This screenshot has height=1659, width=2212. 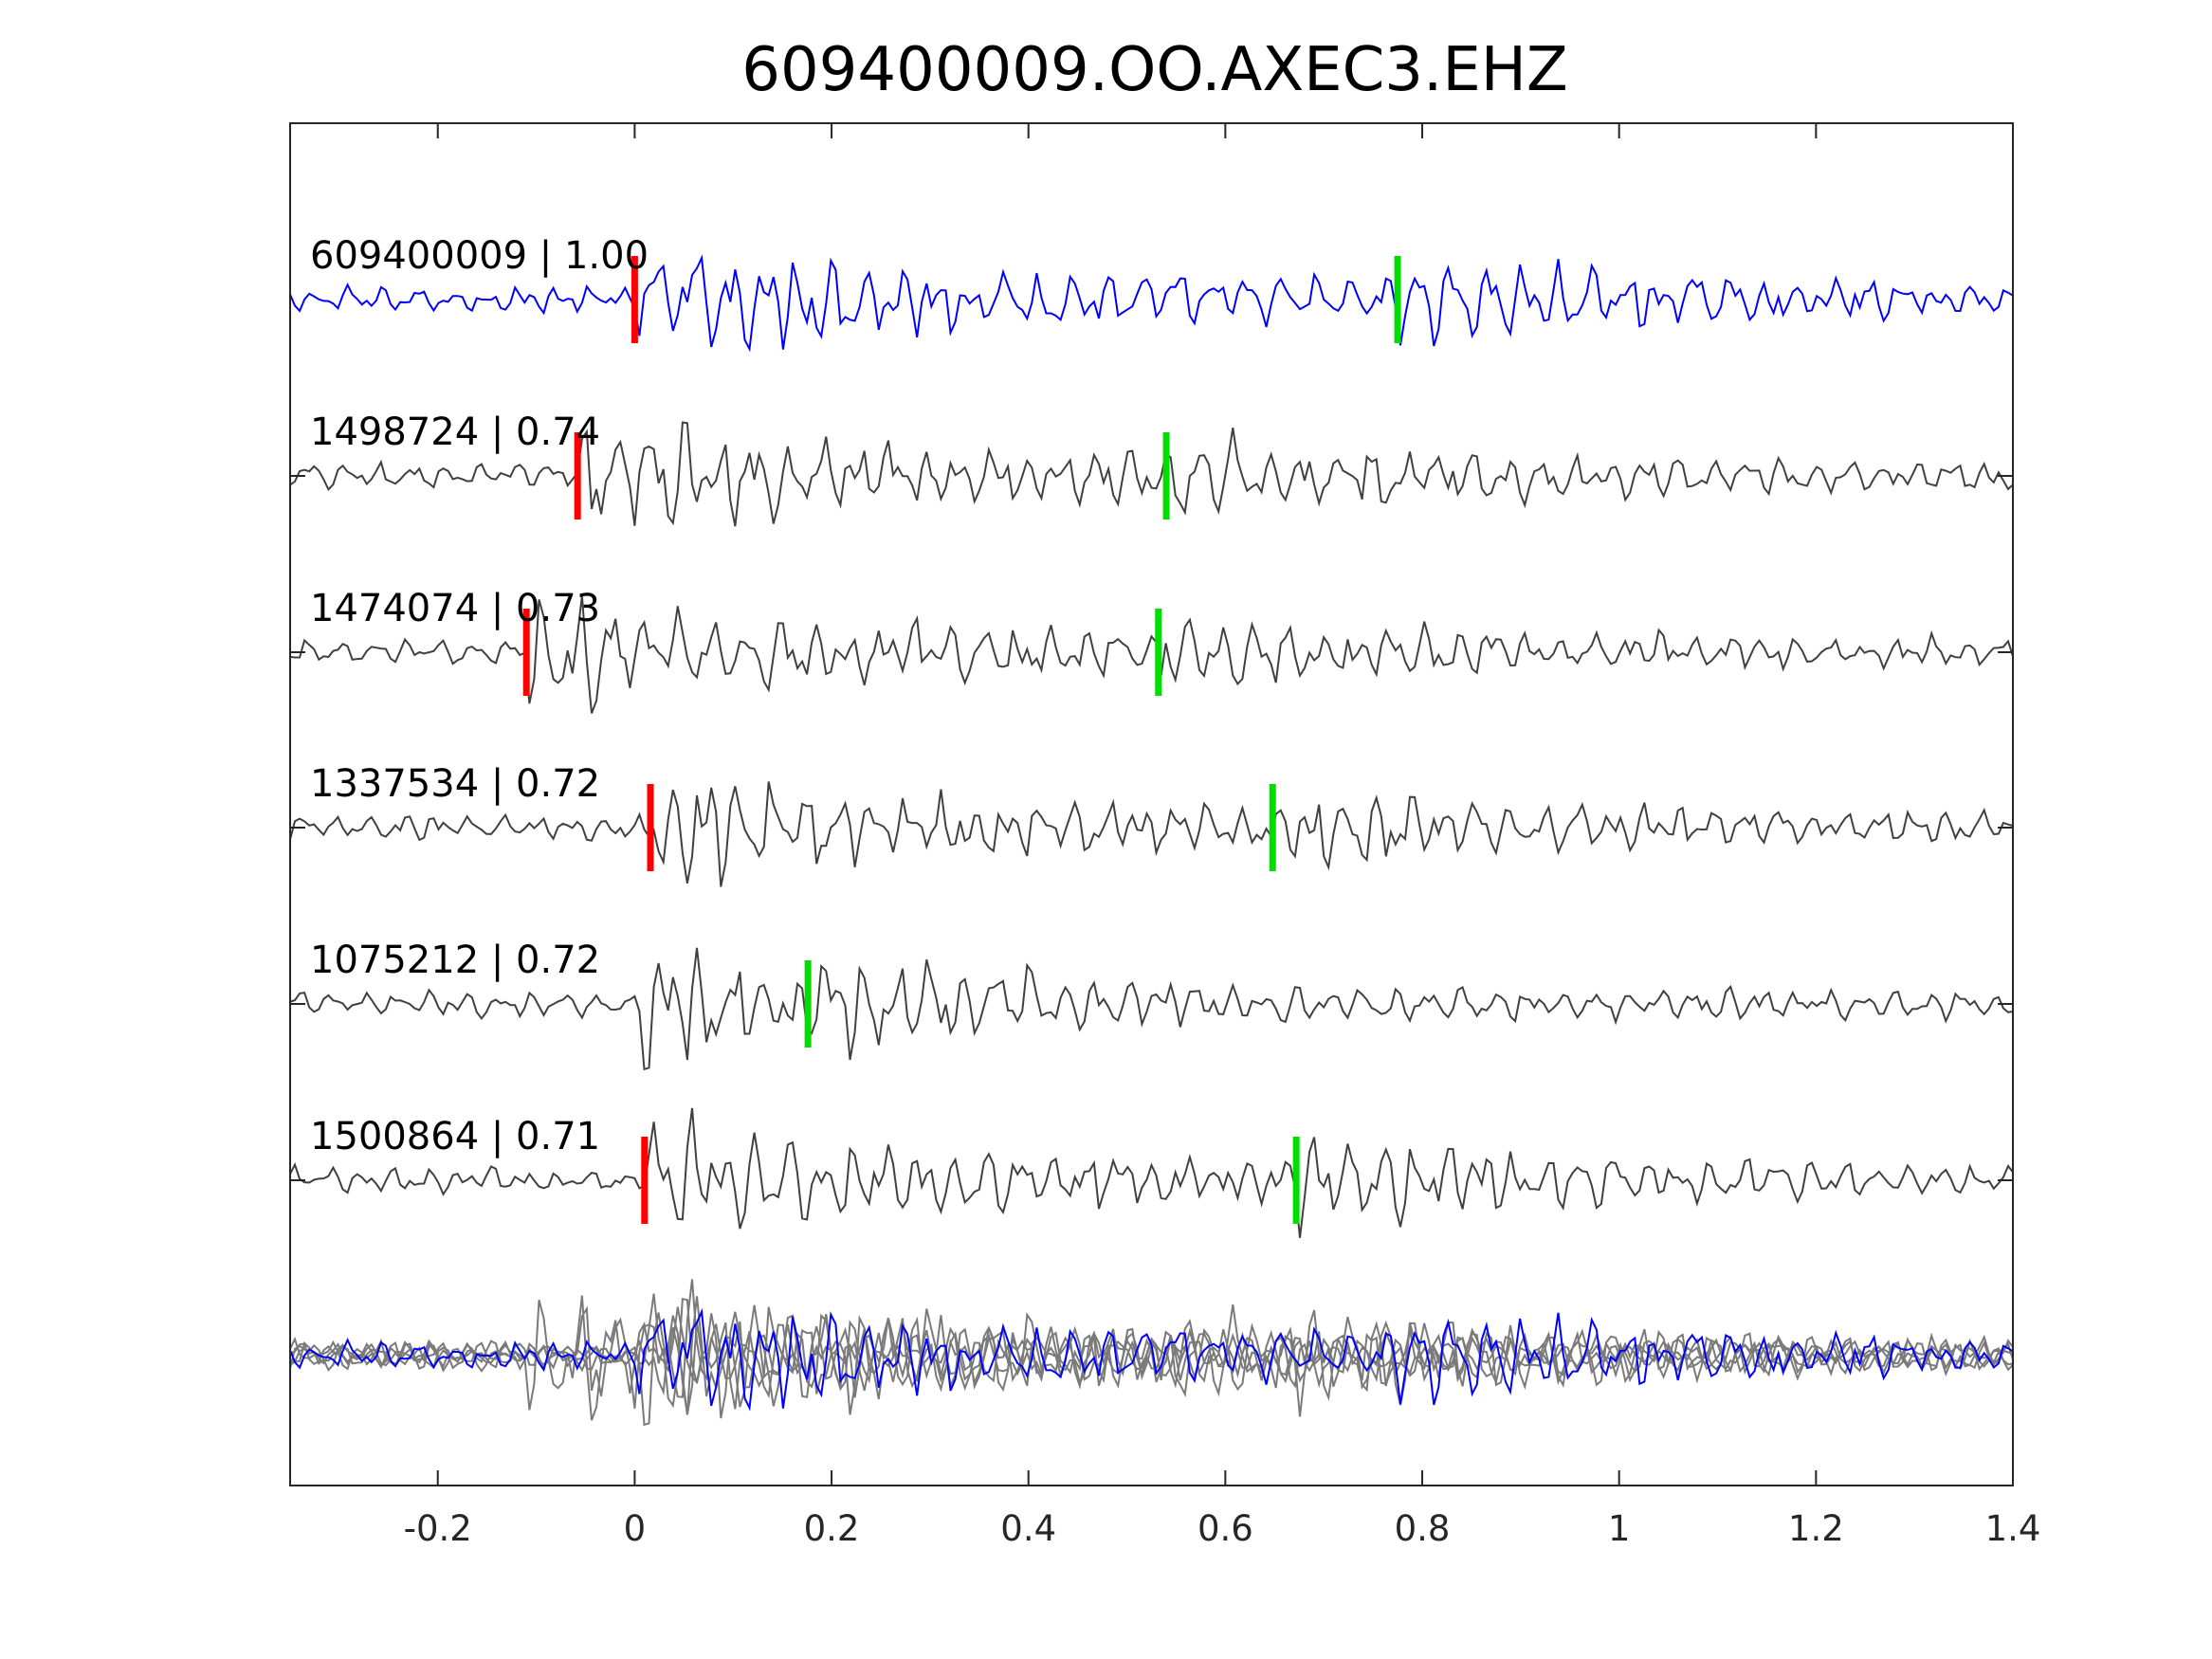 What do you see at coordinates (455, 784) in the screenshot?
I see `trace-label-1337534: 1337534 | 0.72` at bounding box center [455, 784].